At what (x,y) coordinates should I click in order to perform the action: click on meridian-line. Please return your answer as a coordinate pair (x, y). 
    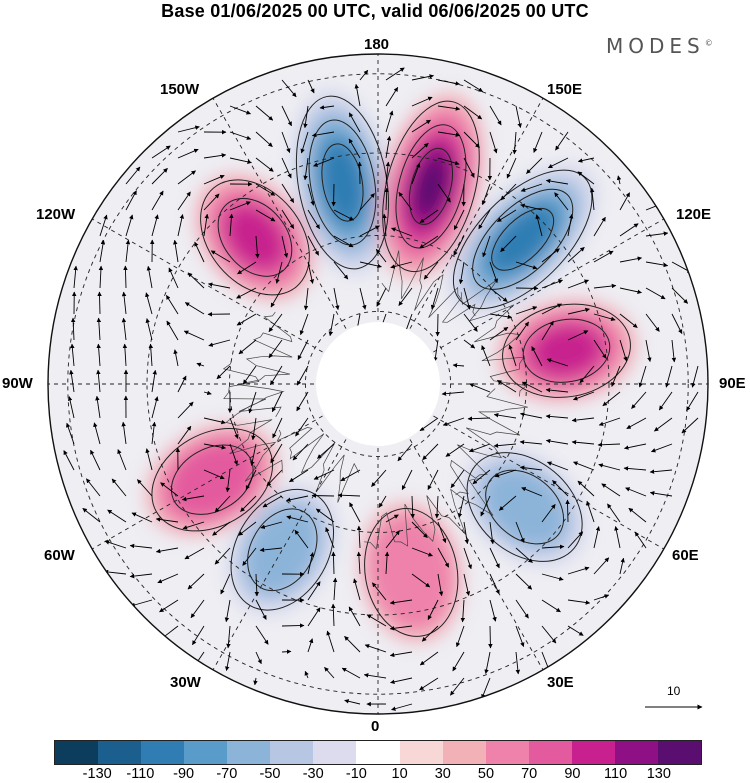
    Looking at the image, I should click on (295, 241).